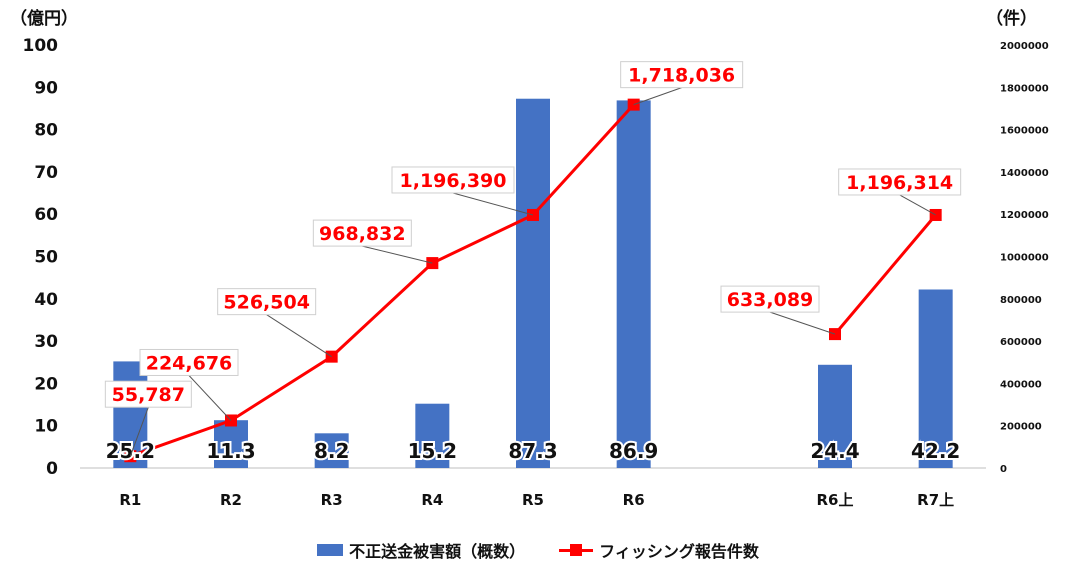  What do you see at coordinates (1021, 427) in the screenshot?
I see `right-tick-label: 200000` at bounding box center [1021, 427].